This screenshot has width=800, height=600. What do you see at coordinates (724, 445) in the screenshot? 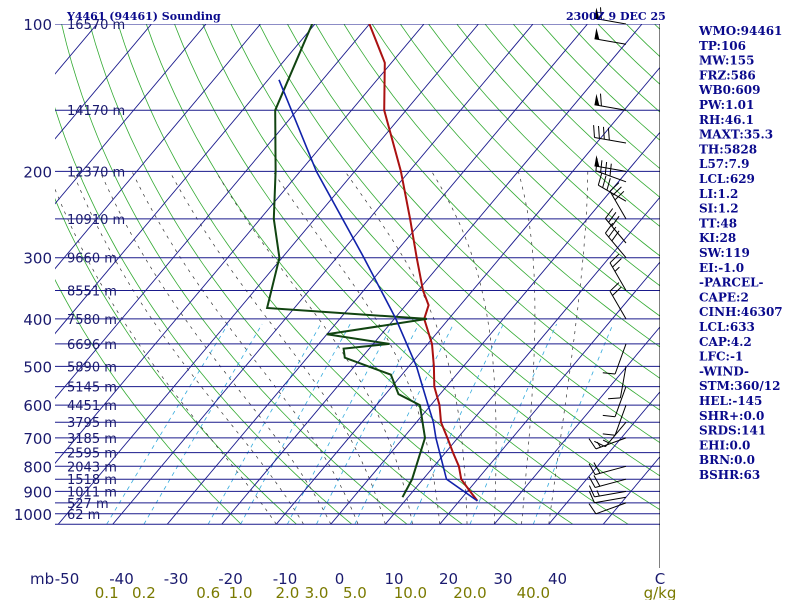
I see `index-item: EHI:0.0` at bounding box center [724, 445].